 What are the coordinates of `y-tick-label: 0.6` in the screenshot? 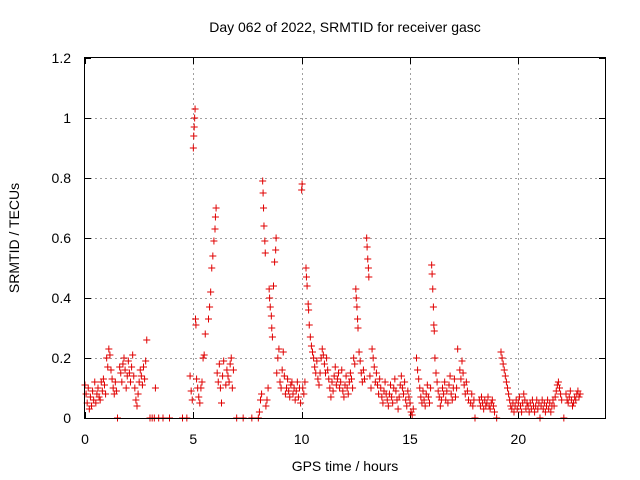 It's located at (62, 238).